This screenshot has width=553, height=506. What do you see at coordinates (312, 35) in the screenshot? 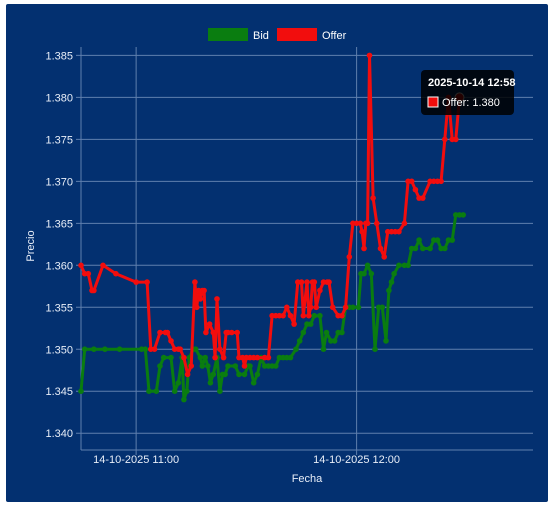
I see `legend-item-offer: Offer` at bounding box center [312, 35].